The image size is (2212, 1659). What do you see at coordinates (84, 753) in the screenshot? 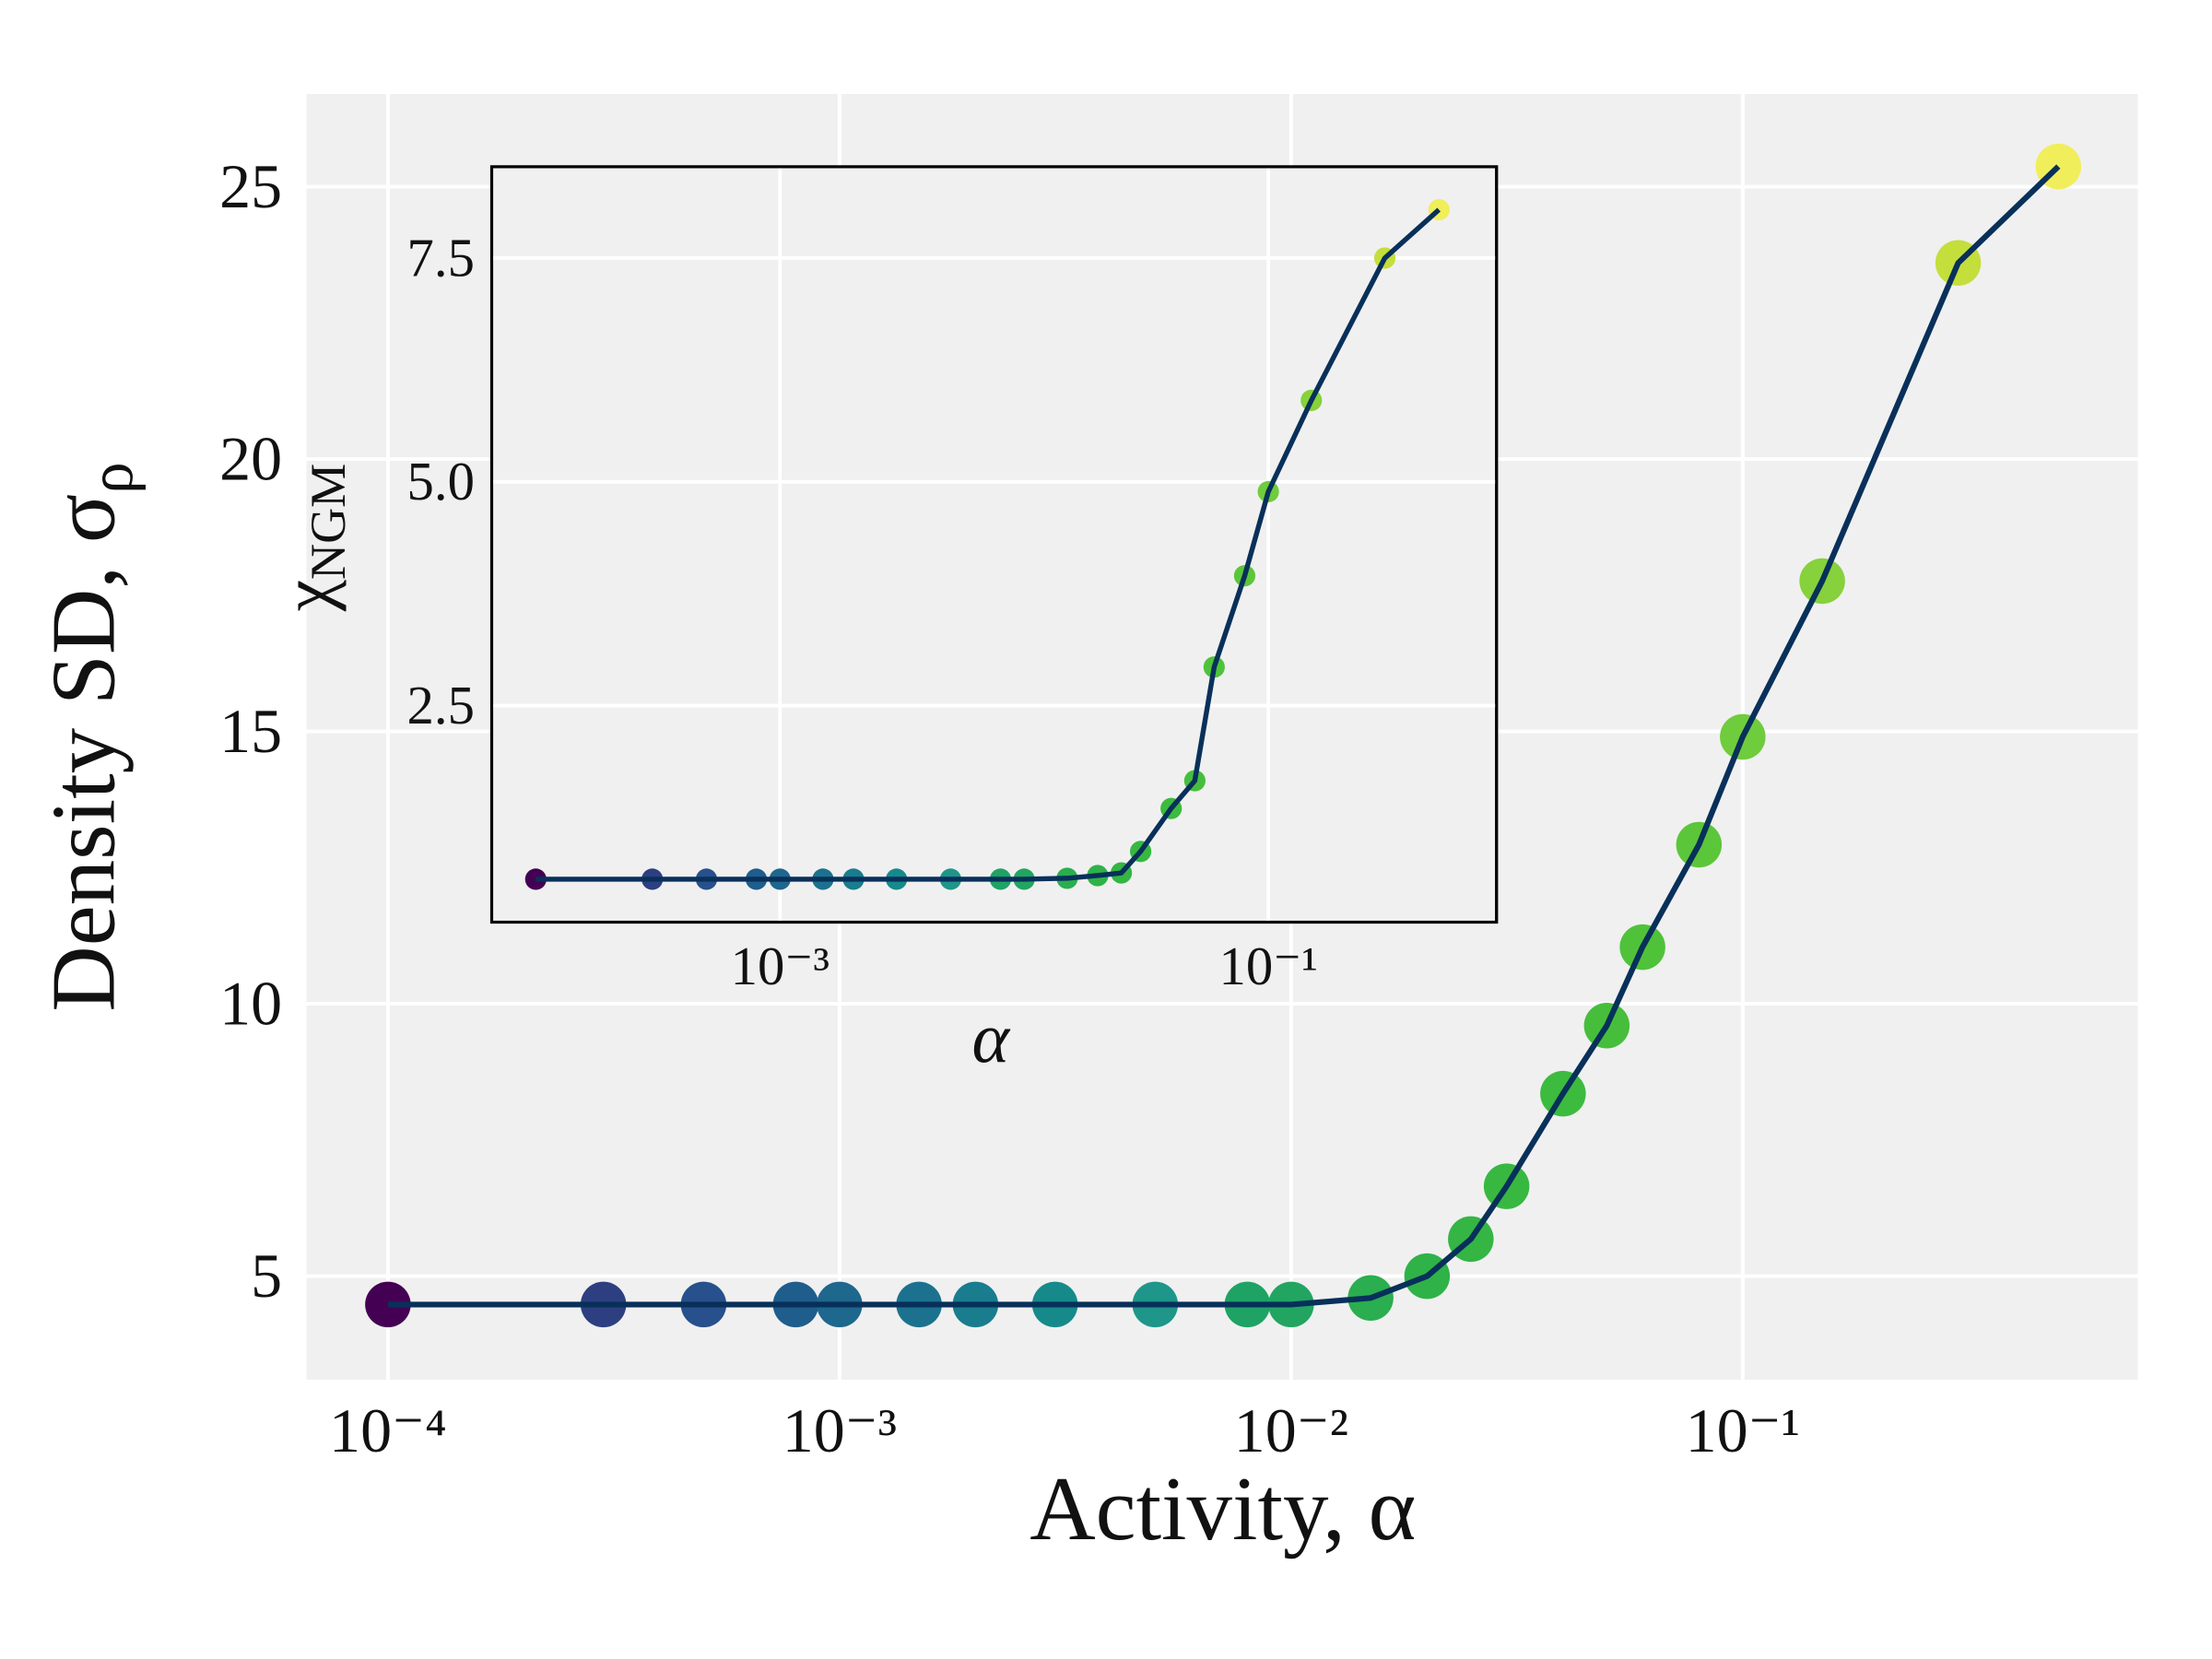
I see `y-axis-label-main: Density SD, σ` at bounding box center [84, 753].